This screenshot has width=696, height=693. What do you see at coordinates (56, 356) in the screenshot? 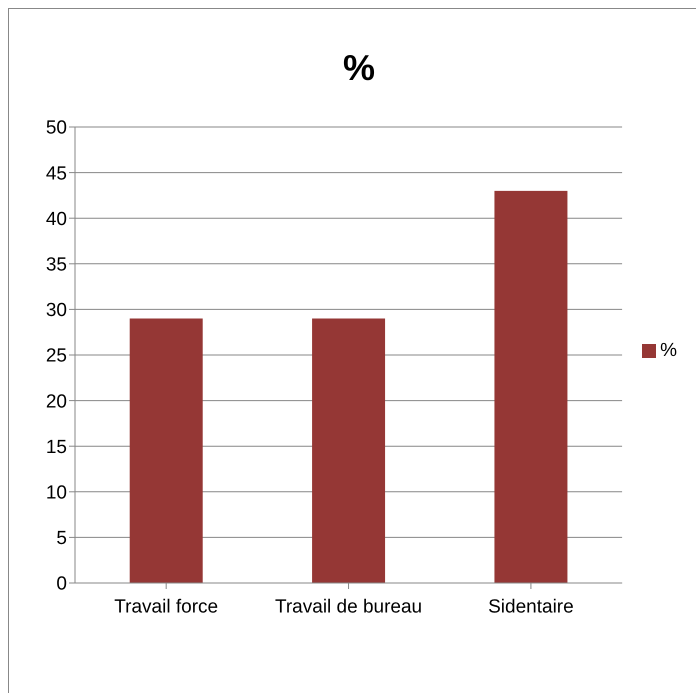
I see `y-tick-label: 25` at bounding box center [56, 356].